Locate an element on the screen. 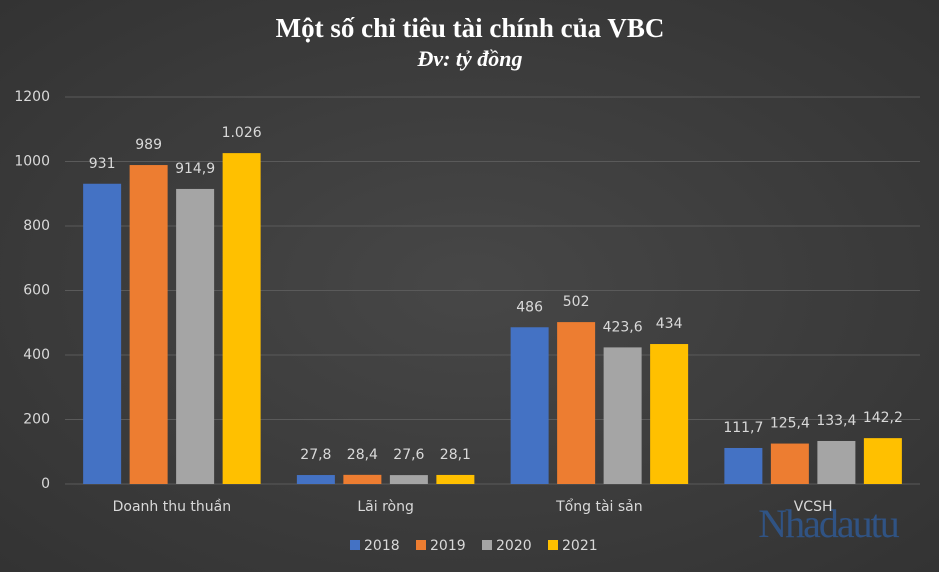 This screenshot has width=939, height=572. value-label: 27,6 is located at coordinates (408, 455).